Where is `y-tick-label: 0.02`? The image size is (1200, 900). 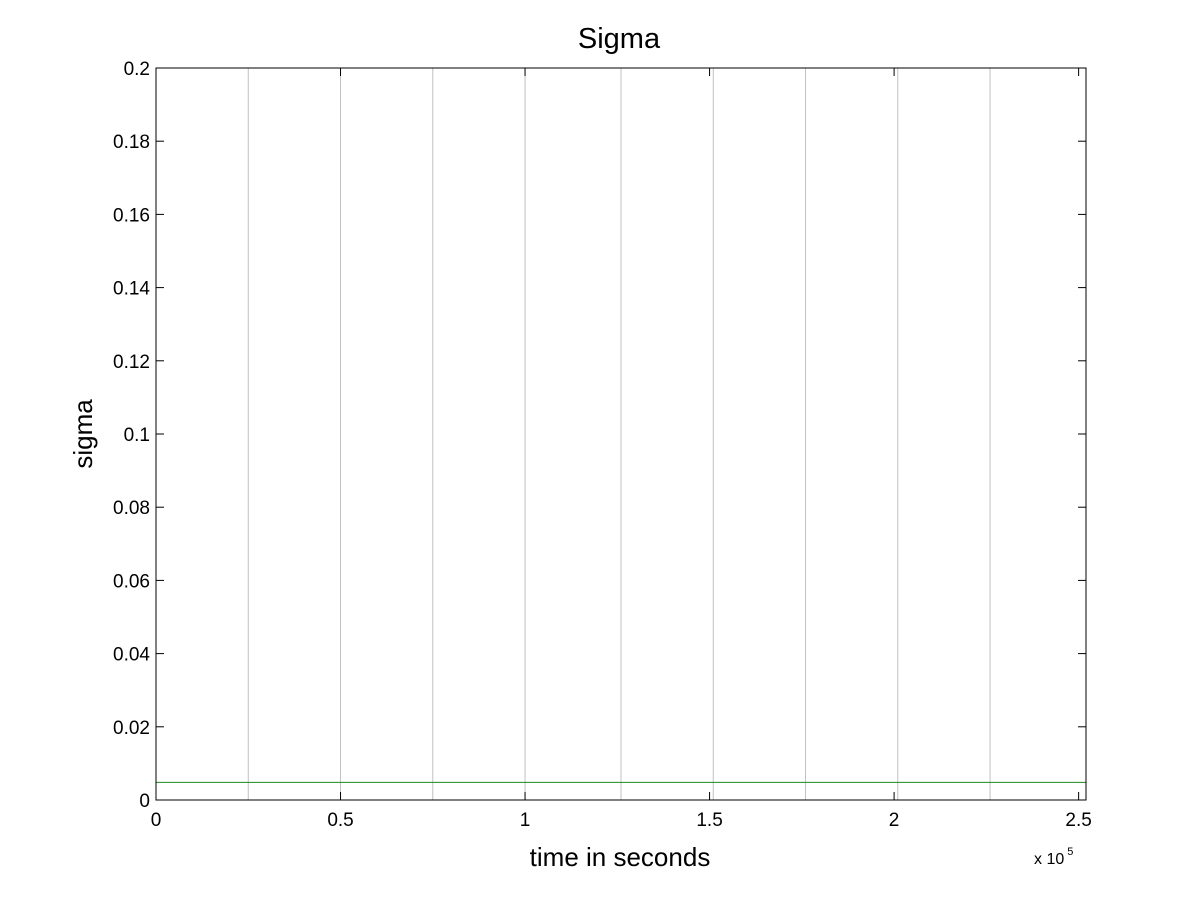 y-tick-label: 0.02 is located at coordinates (131, 728).